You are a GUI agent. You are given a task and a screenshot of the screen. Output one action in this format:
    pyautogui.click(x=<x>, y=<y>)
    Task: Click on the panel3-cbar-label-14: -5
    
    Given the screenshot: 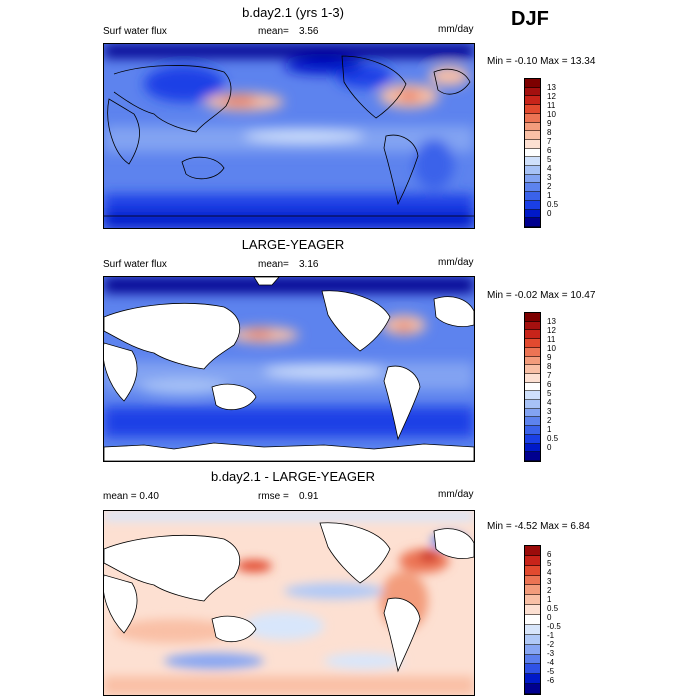 What is the action you would take?
    pyautogui.click(x=551, y=671)
    